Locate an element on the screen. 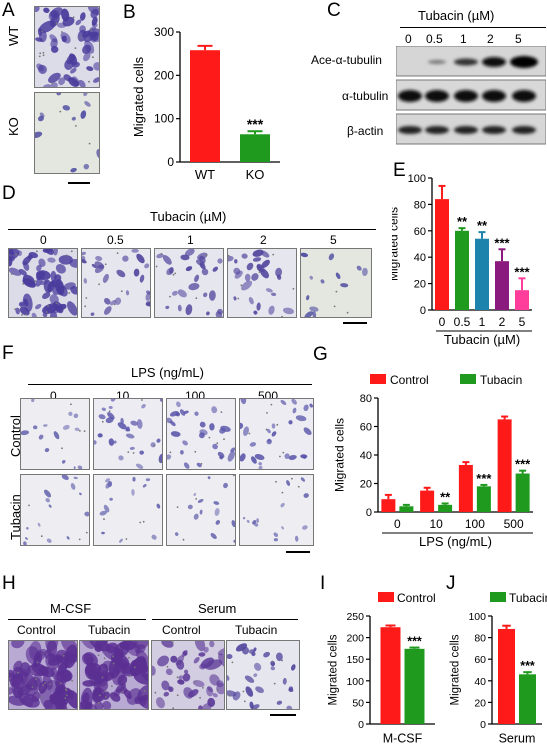  panel-h-col-serum-control: Control is located at coordinates (181, 630).